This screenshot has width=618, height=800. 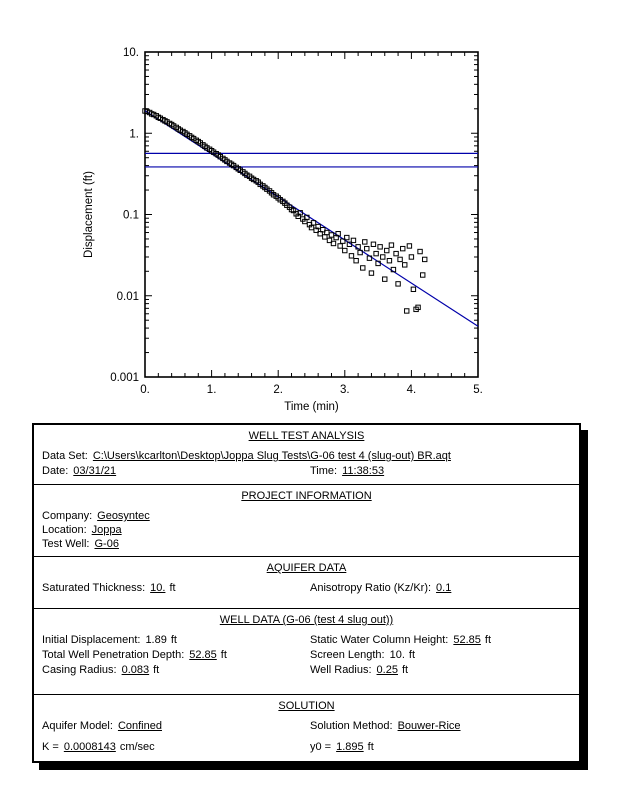 I want to click on saturated-thickness-cell: Saturated Thickness: 10. ft, so click(x=176, y=588).